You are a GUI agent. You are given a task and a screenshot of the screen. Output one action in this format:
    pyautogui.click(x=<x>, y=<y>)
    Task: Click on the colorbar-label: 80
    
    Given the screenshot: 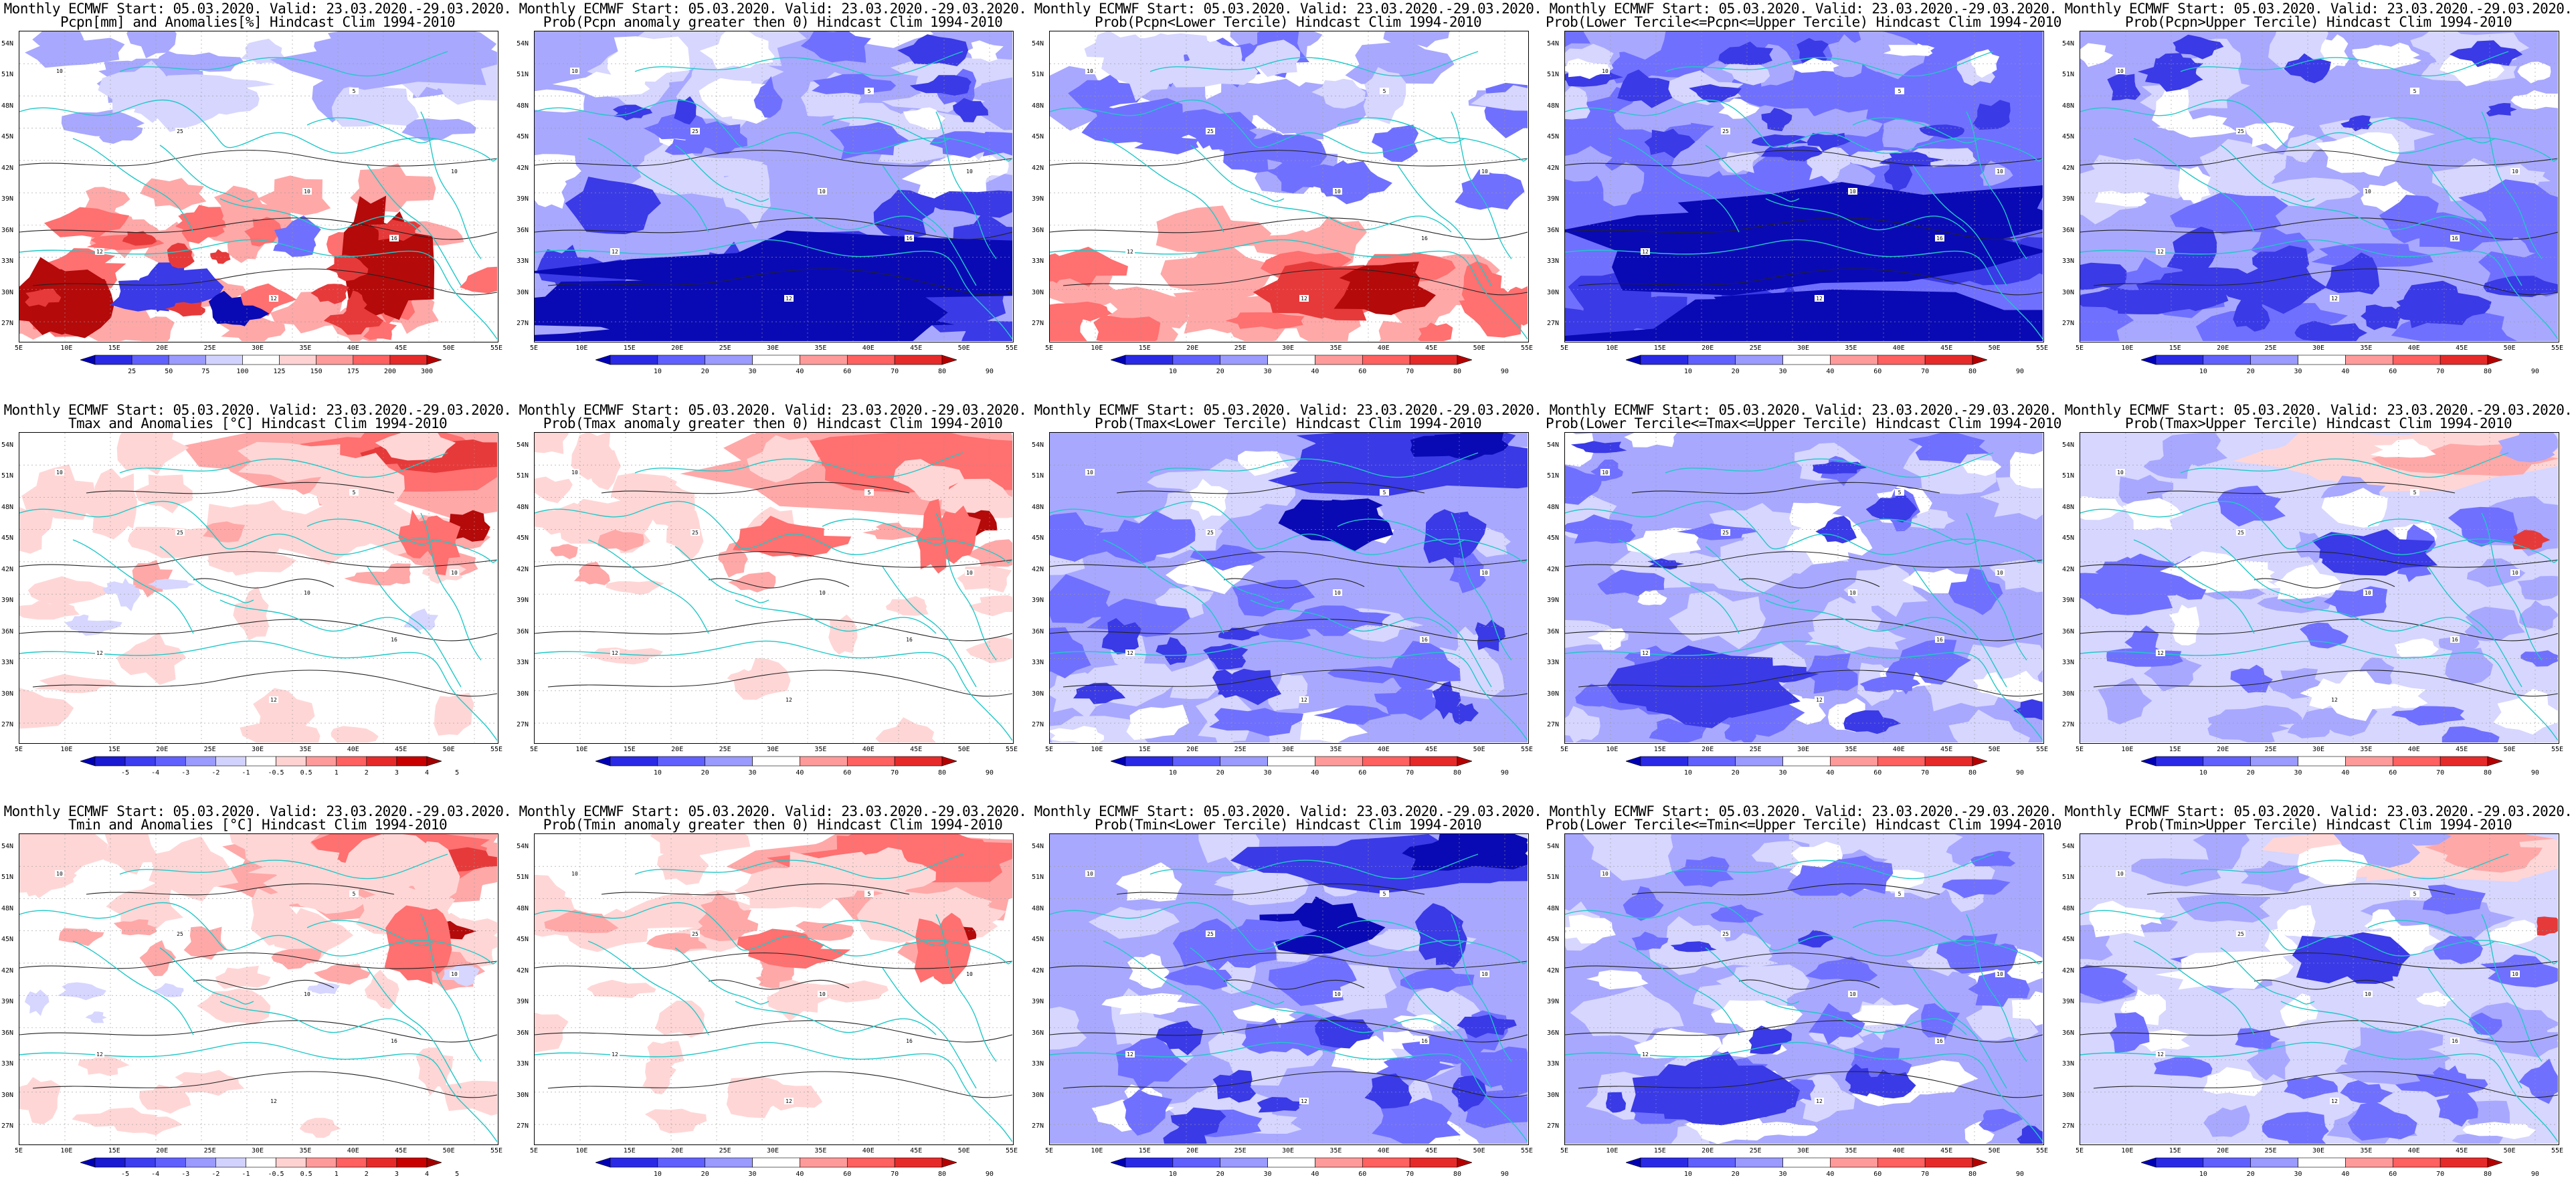 What is the action you would take?
    pyautogui.click(x=2487, y=371)
    